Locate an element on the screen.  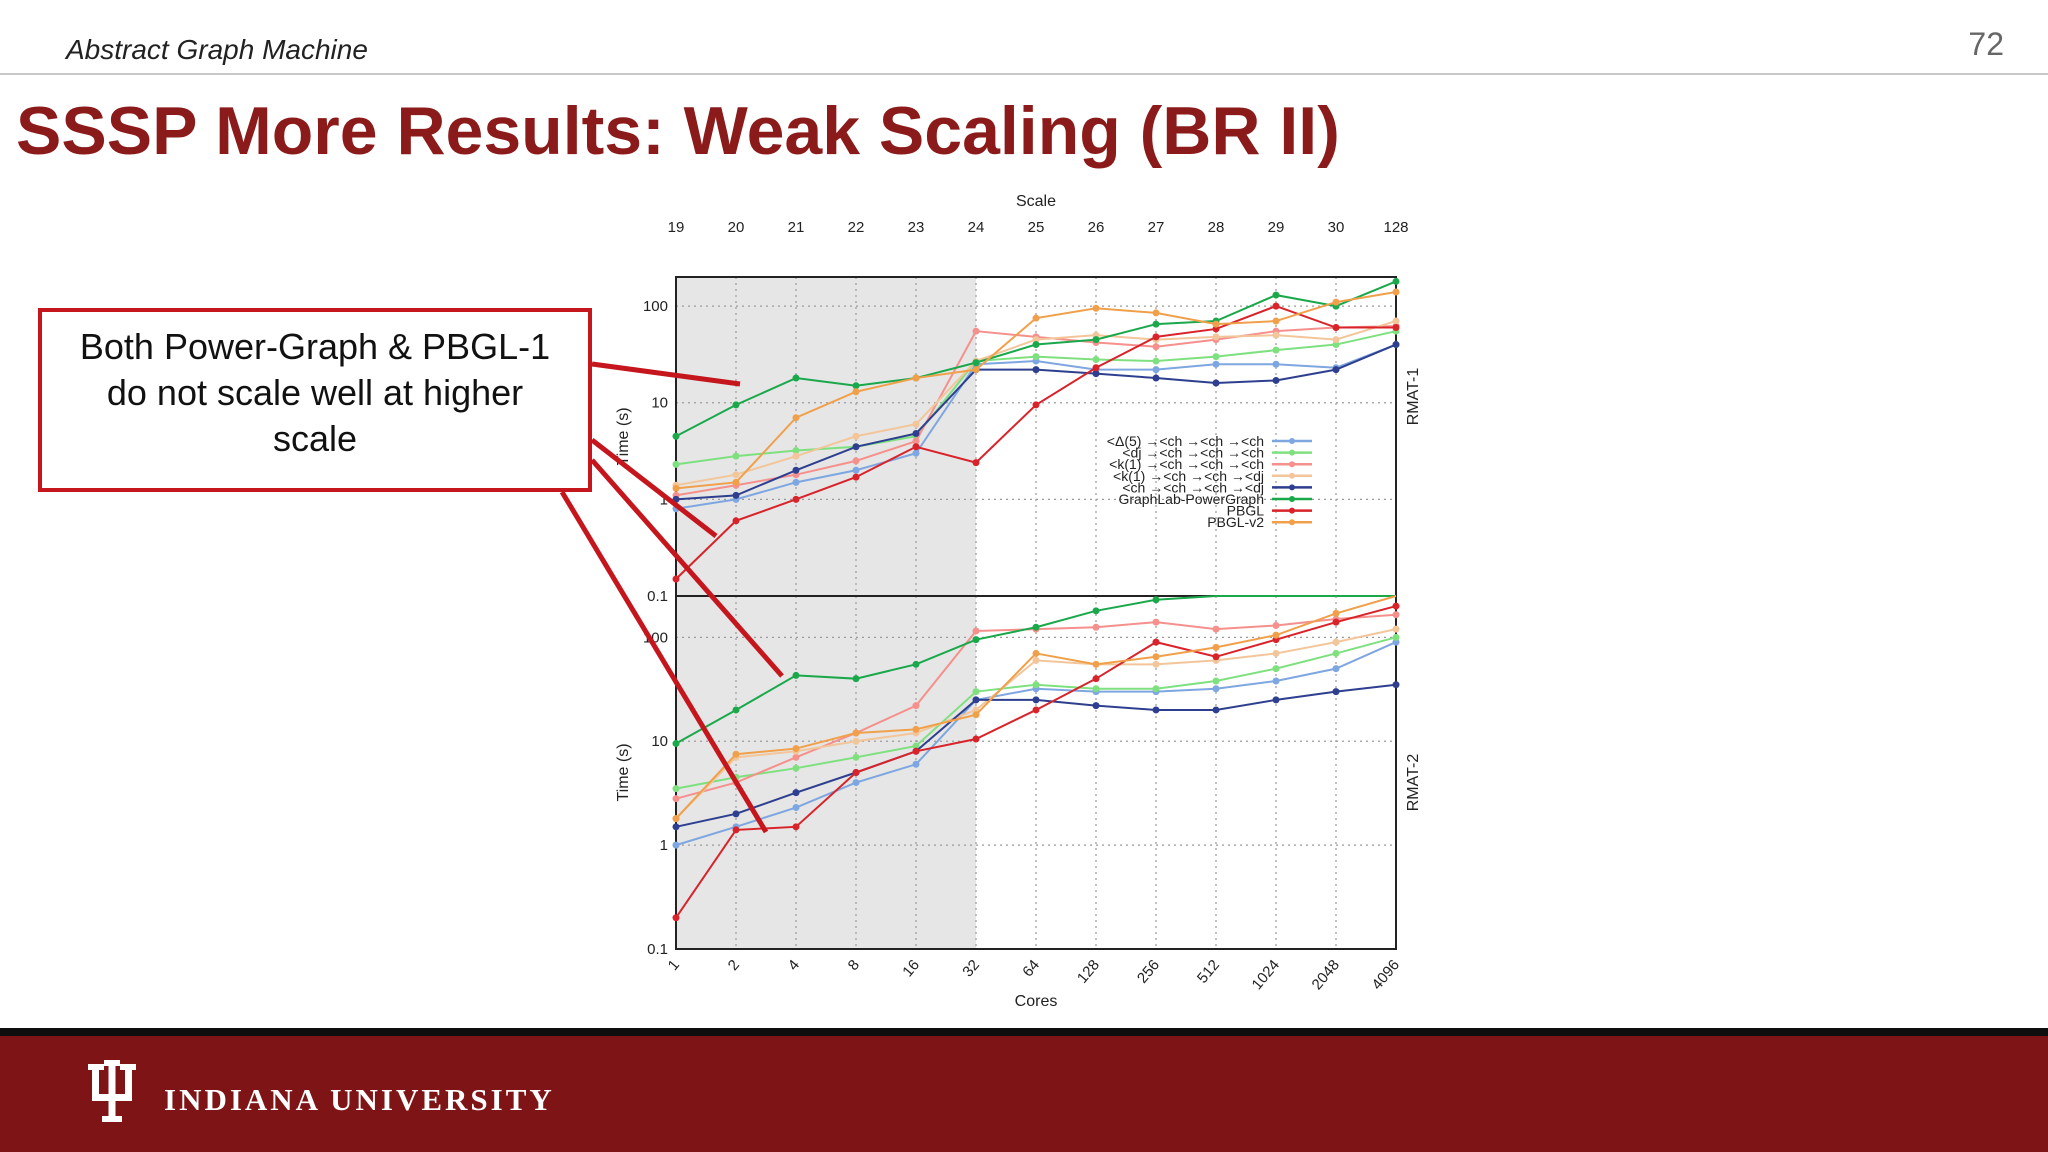
panel-label: RMAT-1 is located at coordinates (1413, 397).